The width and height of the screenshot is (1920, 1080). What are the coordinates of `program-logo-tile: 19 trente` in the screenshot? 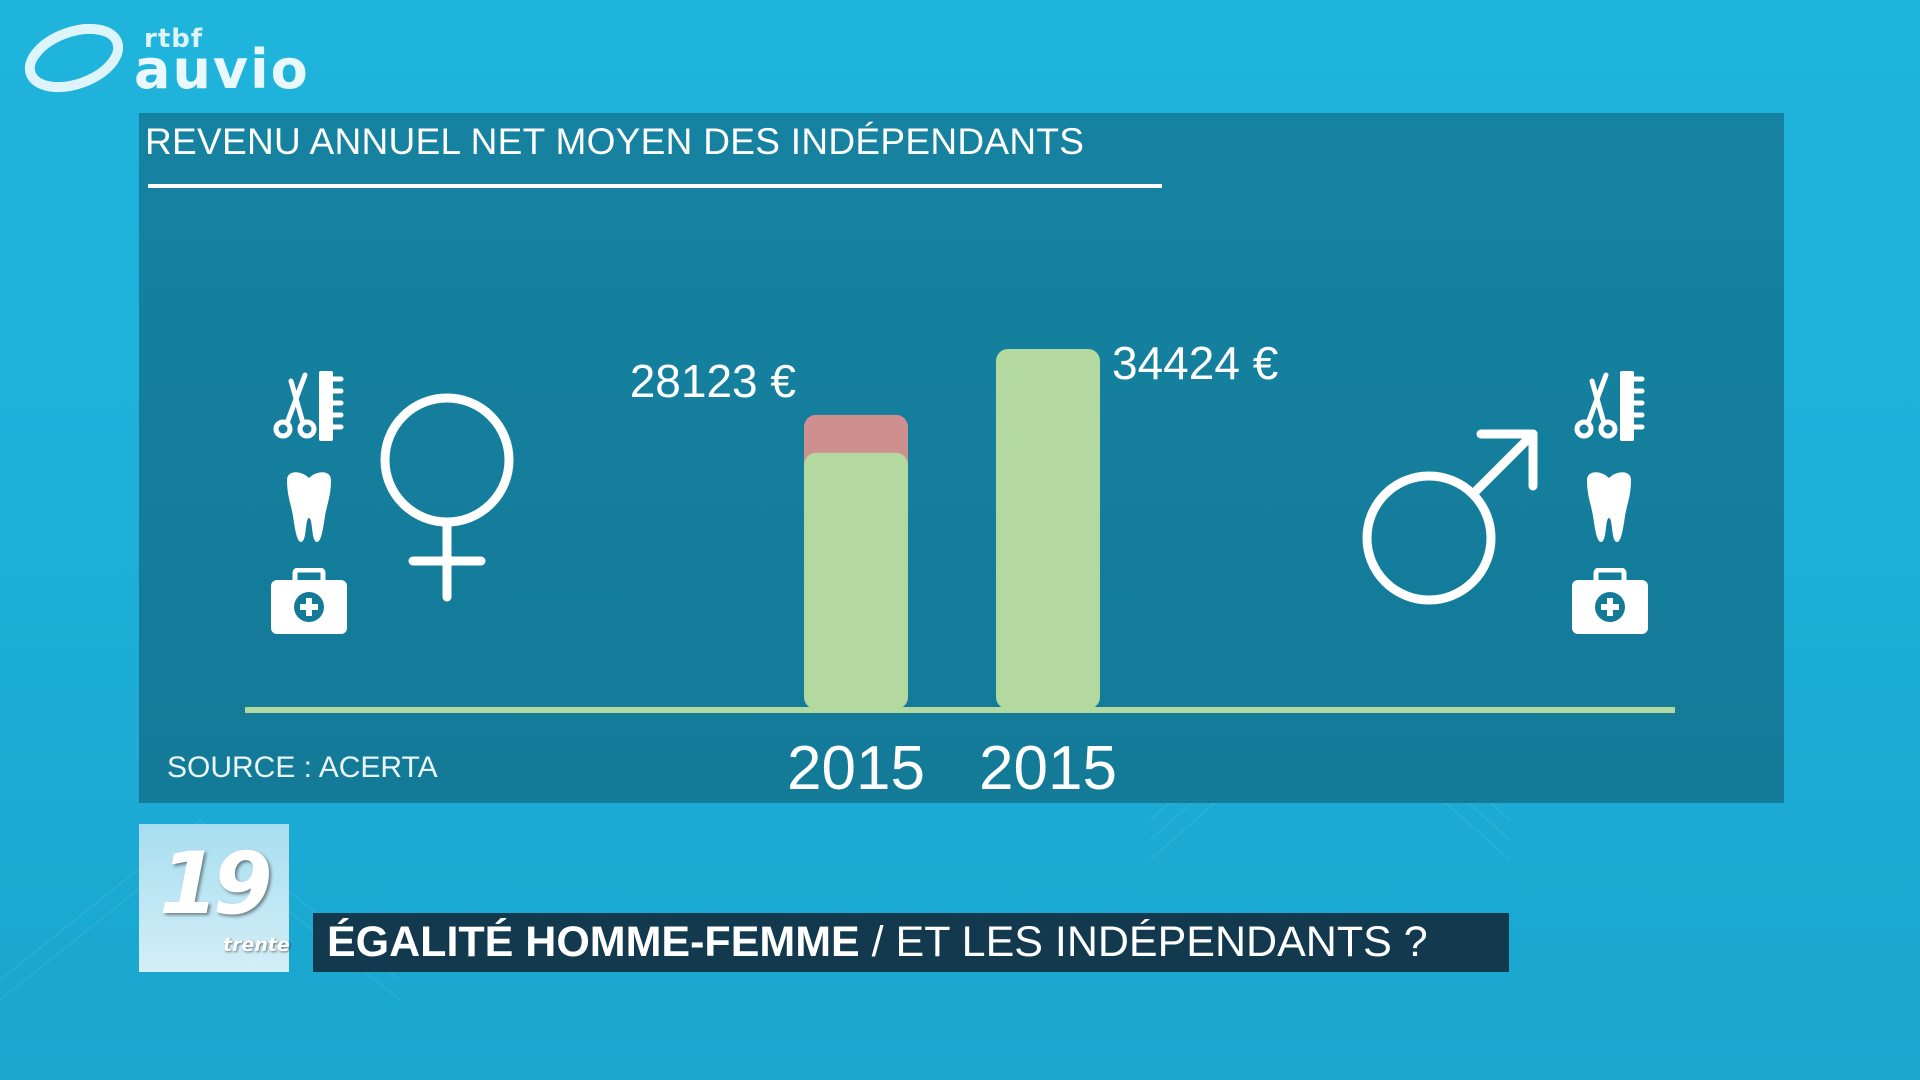 It's located at (214, 898).